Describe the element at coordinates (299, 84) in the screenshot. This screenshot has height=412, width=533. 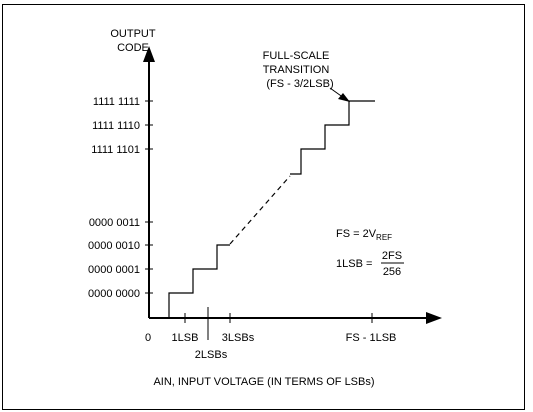
I see `annotation-line3: (FS - 3/2LSB)` at that location.